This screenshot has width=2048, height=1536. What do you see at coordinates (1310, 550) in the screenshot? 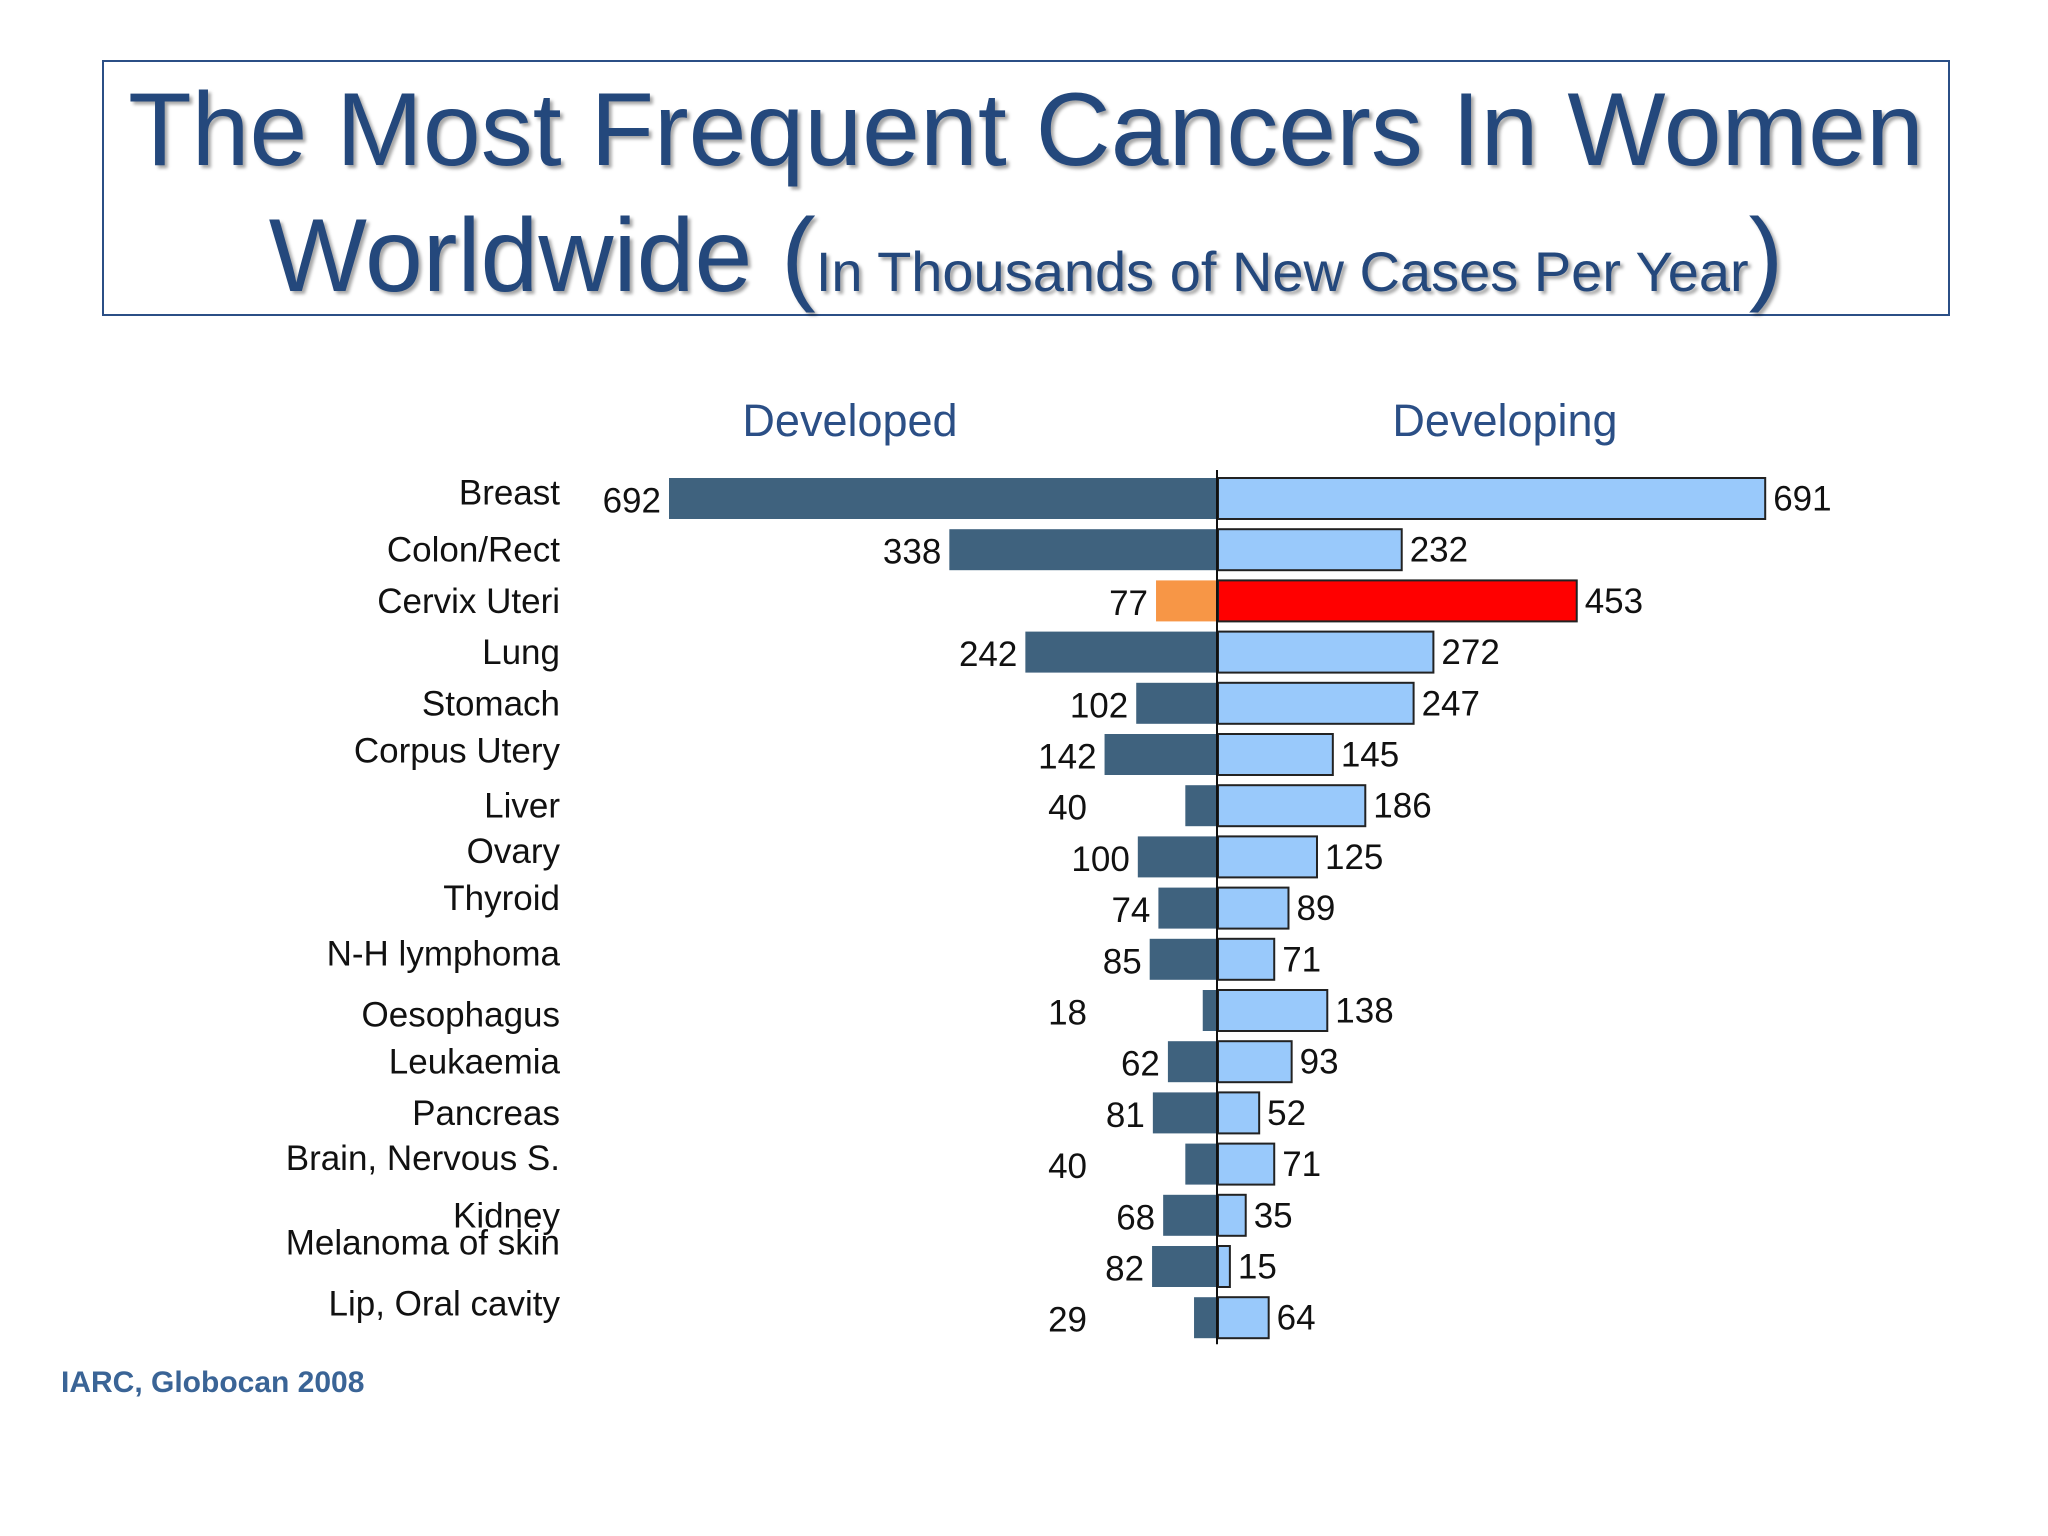
I see `bar-developing-colon-rect` at bounding box center [1310, 550].